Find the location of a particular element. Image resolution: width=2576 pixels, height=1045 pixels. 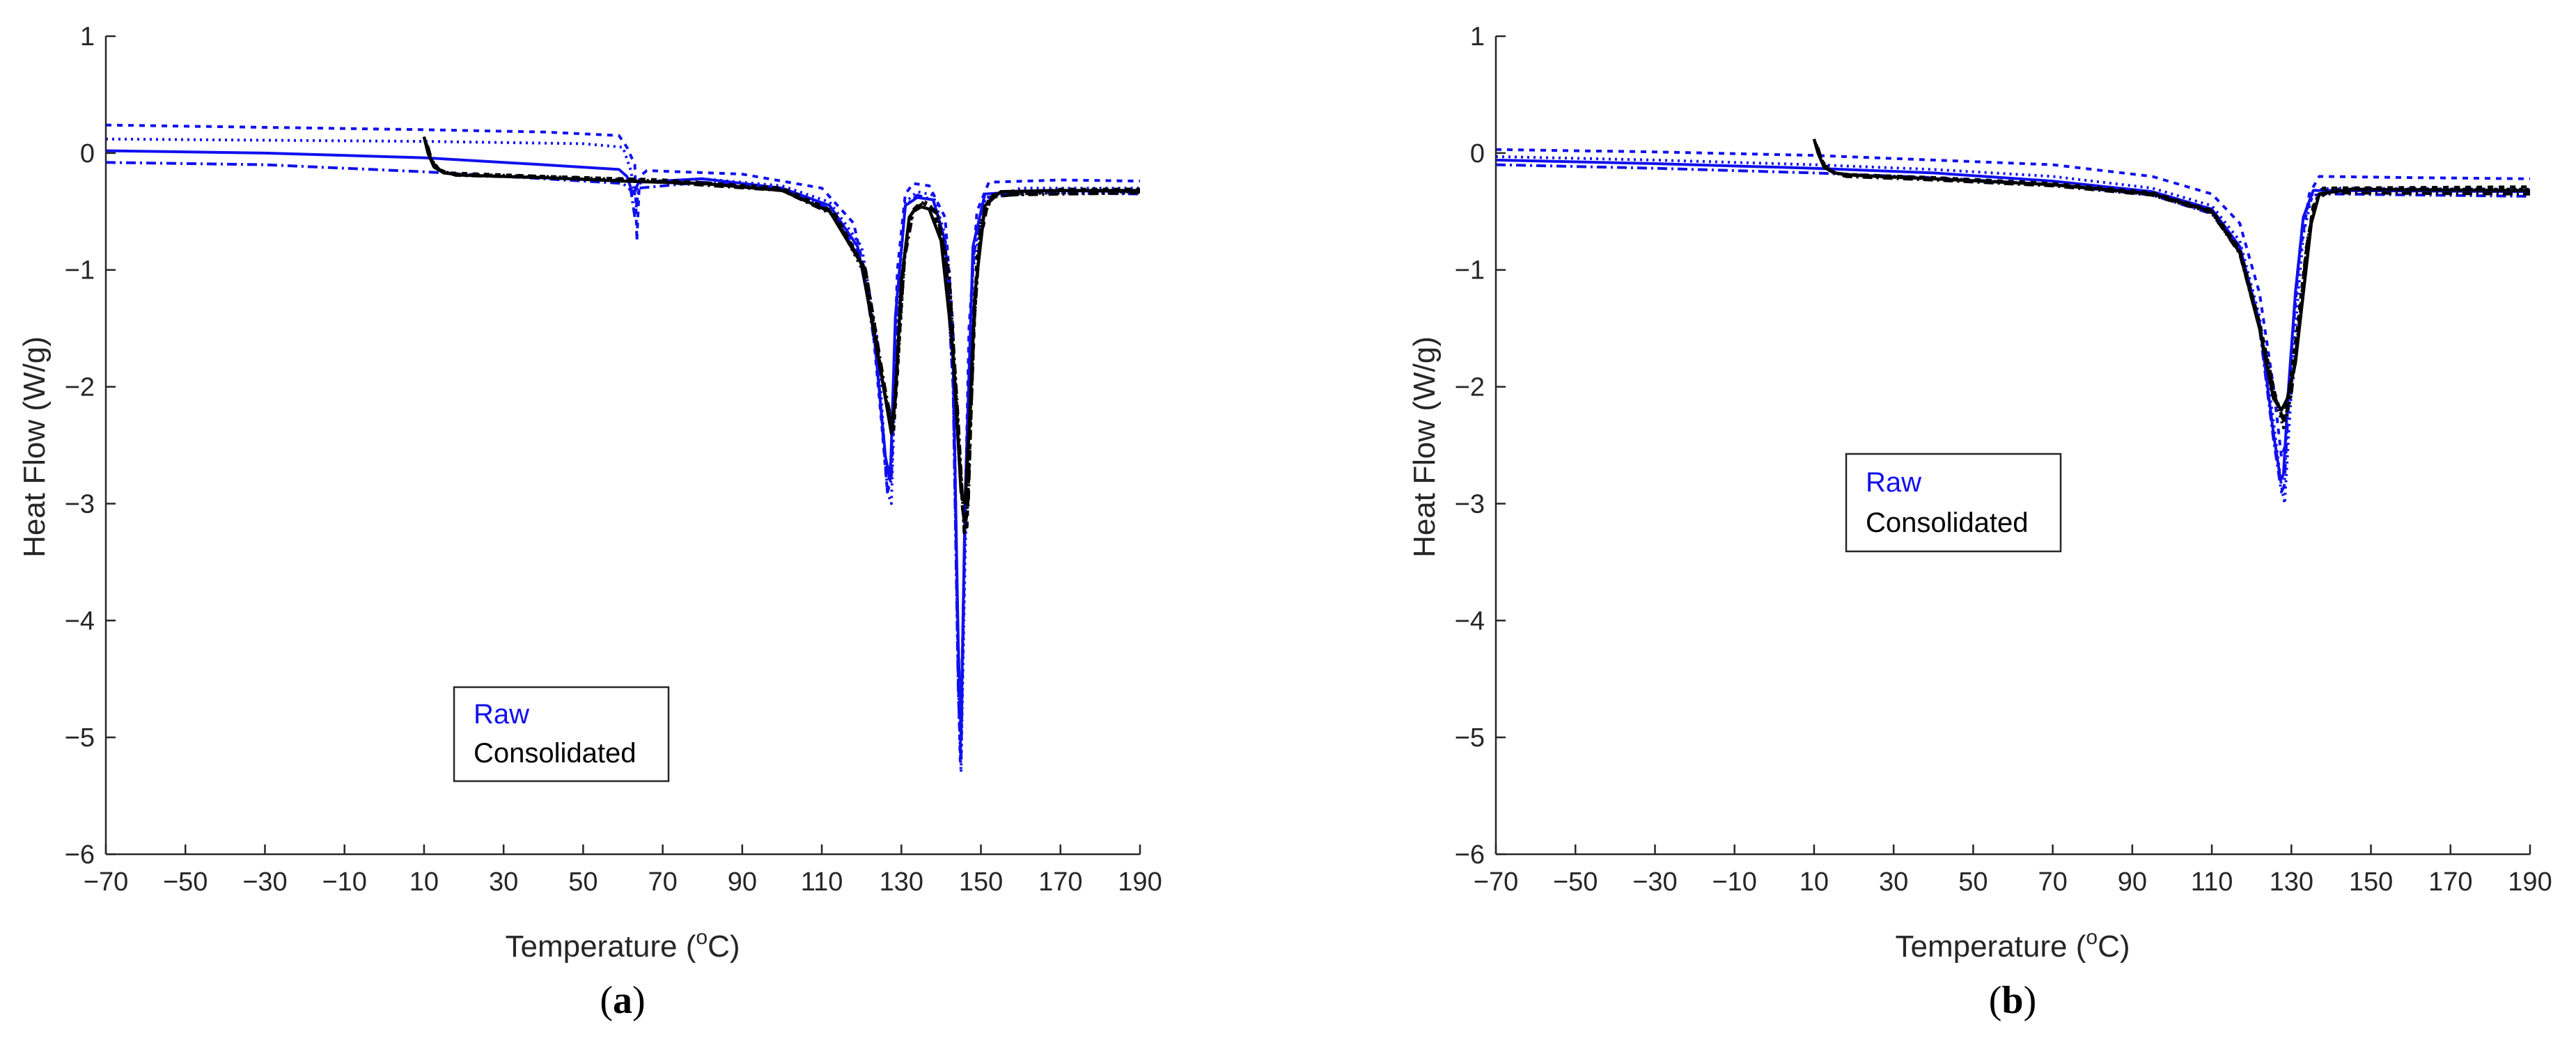

legend-box-a is located at coordinates (561, 734).